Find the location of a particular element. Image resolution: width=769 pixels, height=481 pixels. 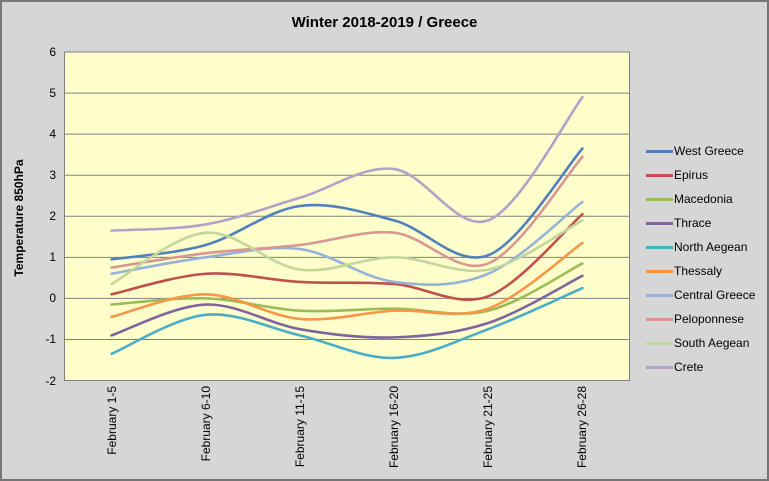

series-line-thrace is located at coordinates (347, 306).